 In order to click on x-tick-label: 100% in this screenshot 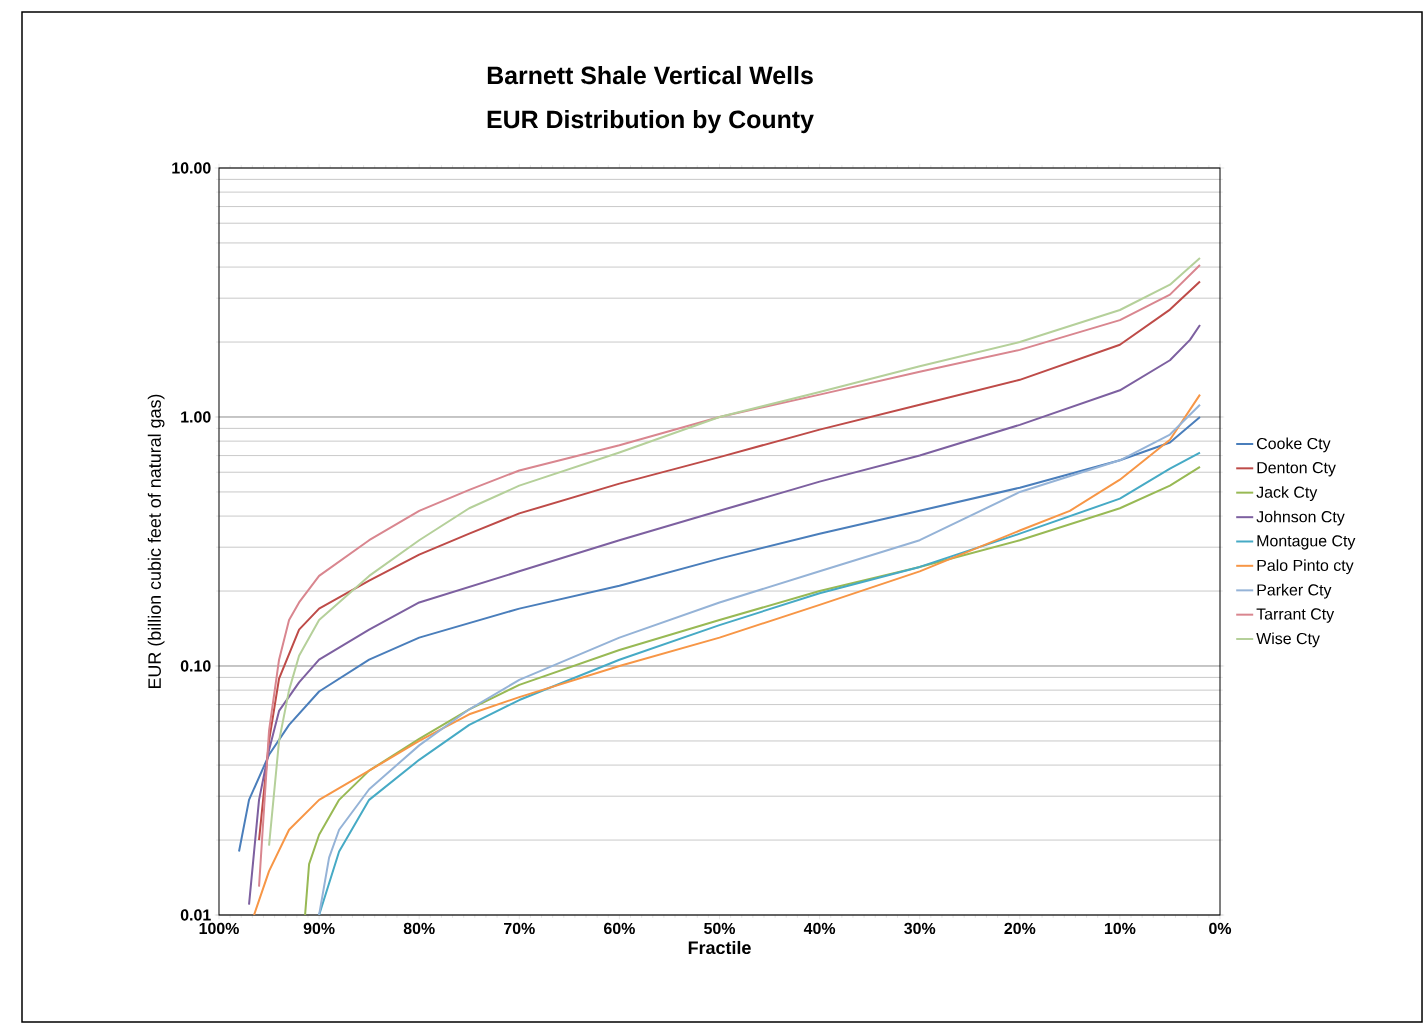, I will do `click(219, 928)`.